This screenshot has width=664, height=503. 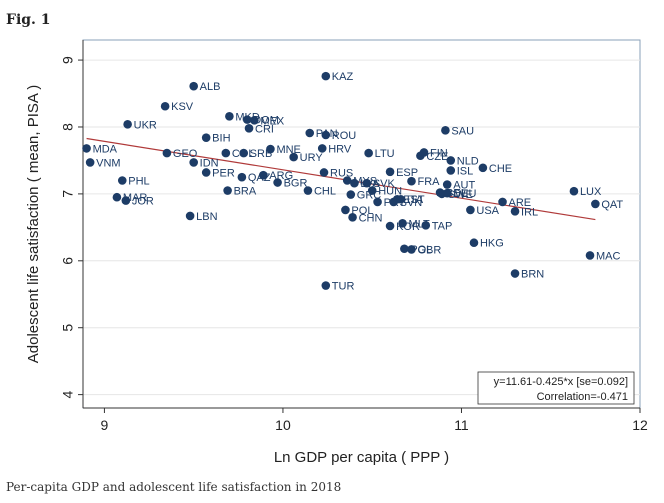 What do you see at coordinates (210, 87) in the screenshot?
I see `point-label: ALB` at bounding box center [210, 87].